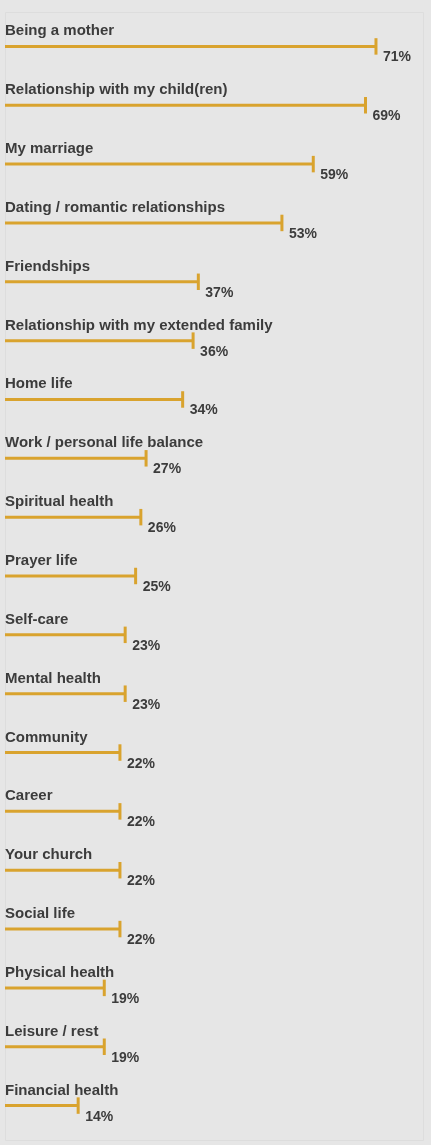 This screenshot has height=1145, width=431. I want to click on data-label: 37%, so click(219, 291).